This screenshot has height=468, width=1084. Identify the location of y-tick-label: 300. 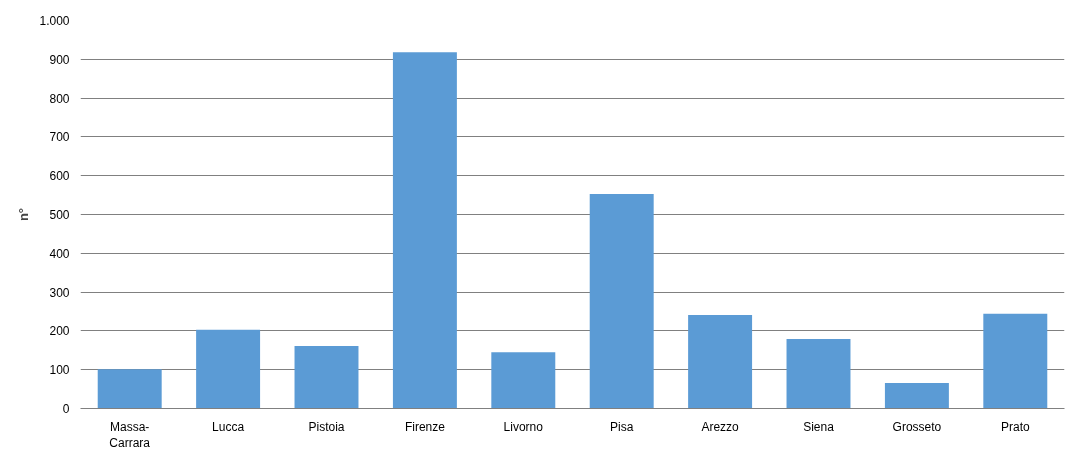
(59, 292).